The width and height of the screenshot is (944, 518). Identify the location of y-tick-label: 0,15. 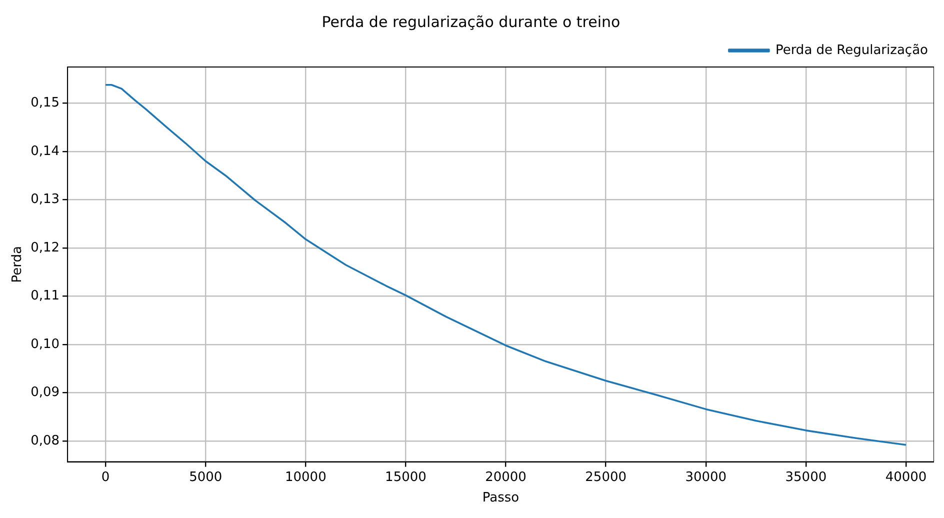
(45, 103).